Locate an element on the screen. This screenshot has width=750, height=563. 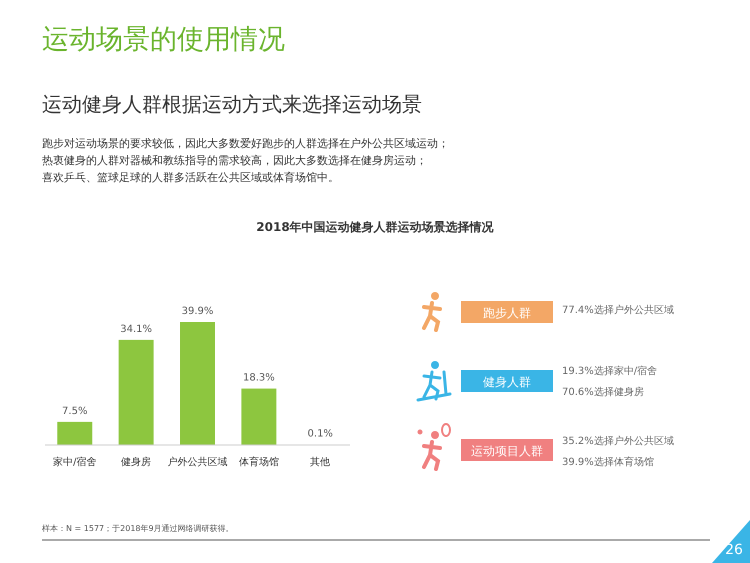
chart-subtitle: 运动健身人群根据运动方式来选择运动场景 is located at coordinates (232, 104).